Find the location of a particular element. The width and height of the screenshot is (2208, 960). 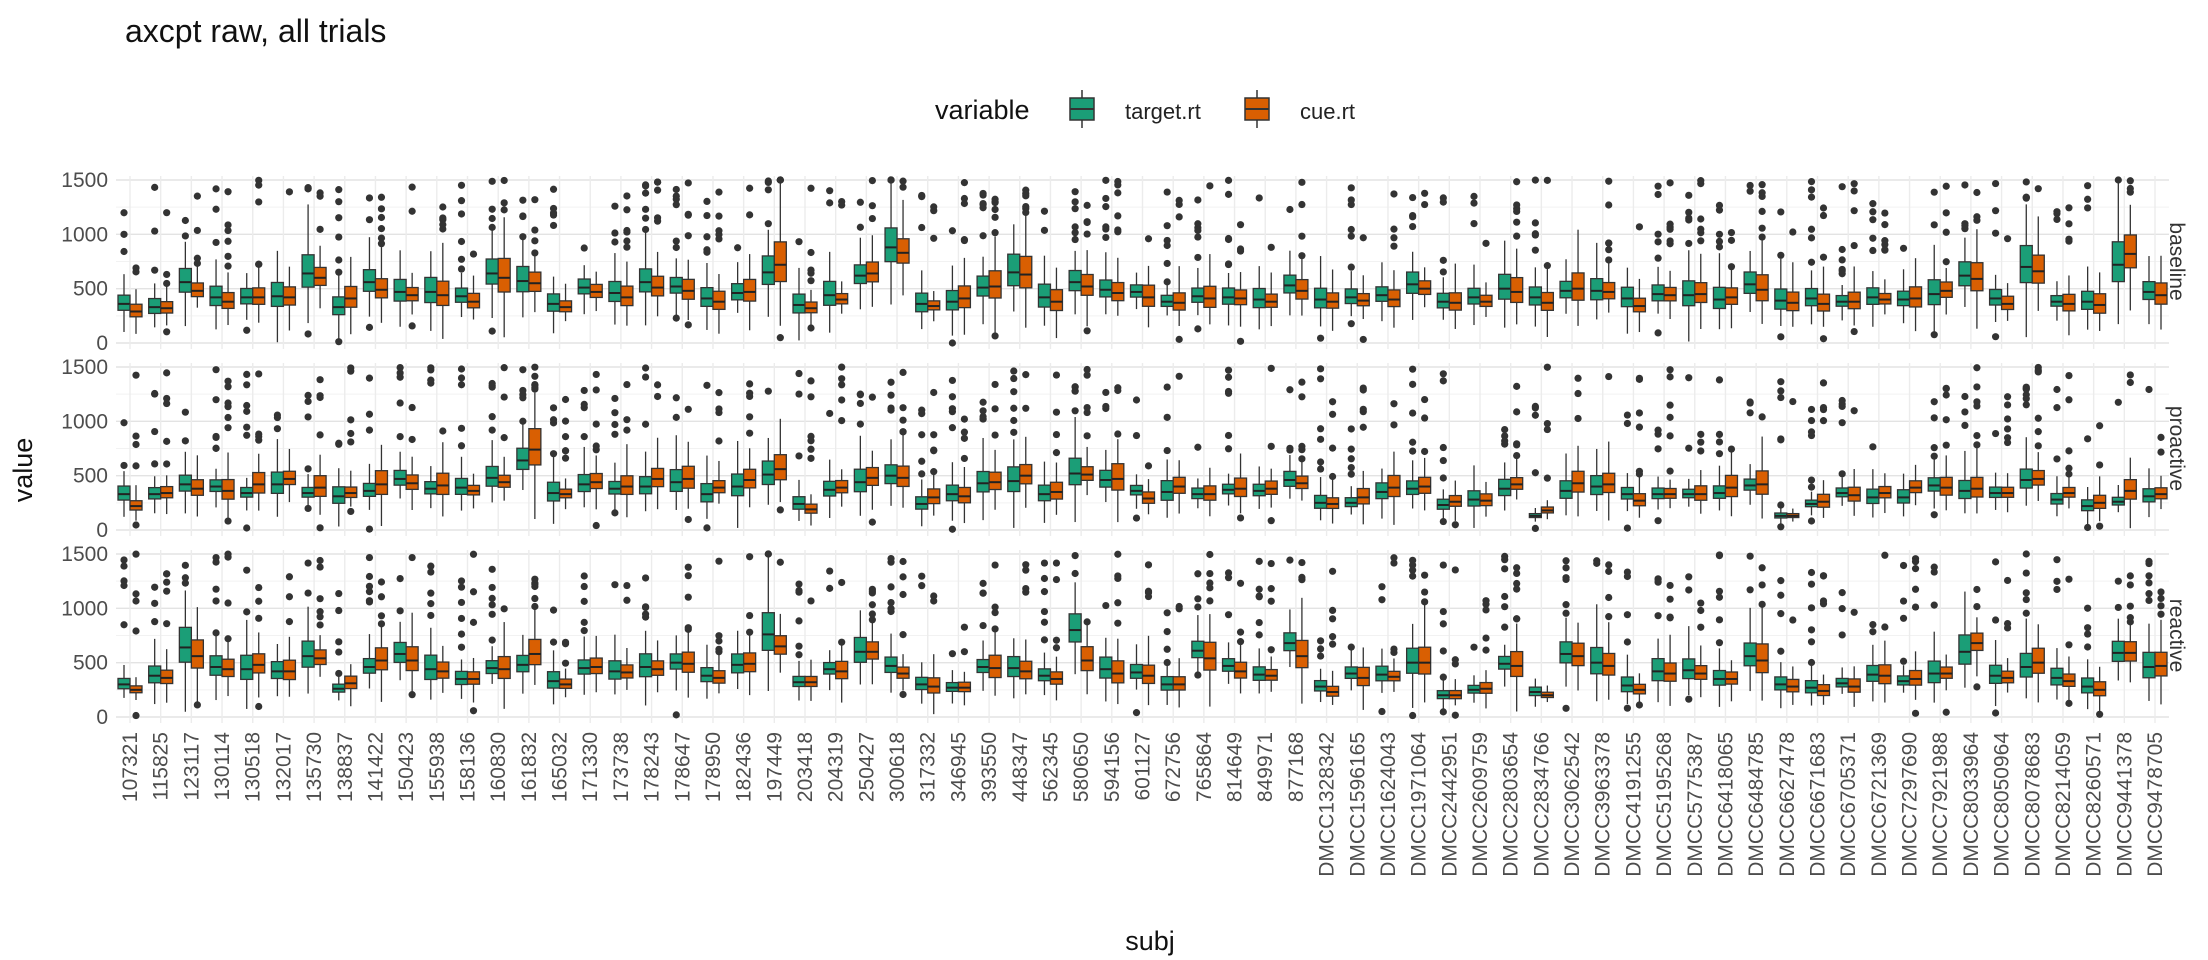

x-tick-label: DMCC2609759 is located at coordinates (1480, 804).